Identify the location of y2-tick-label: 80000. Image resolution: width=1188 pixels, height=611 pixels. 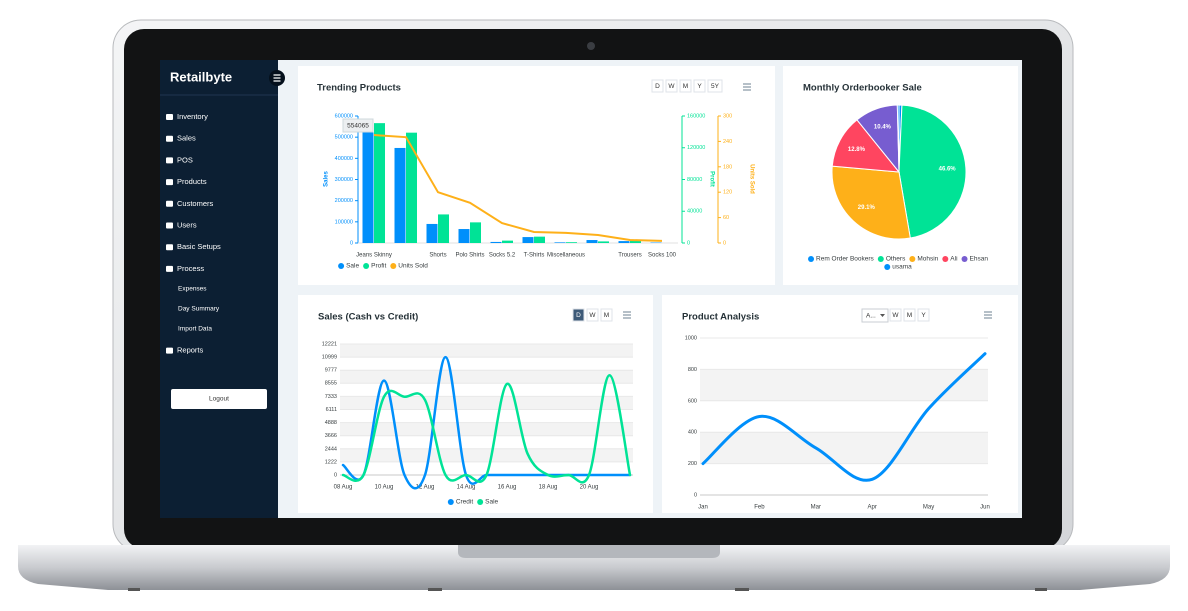
(694, 180).